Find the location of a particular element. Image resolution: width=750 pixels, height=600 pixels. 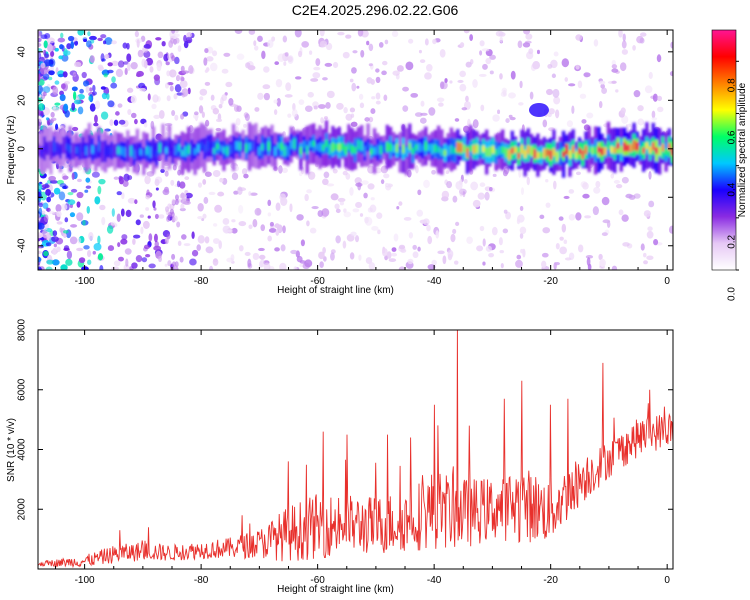

colorbar-tick-label: 0.0 is located at coordinates (732, 294).